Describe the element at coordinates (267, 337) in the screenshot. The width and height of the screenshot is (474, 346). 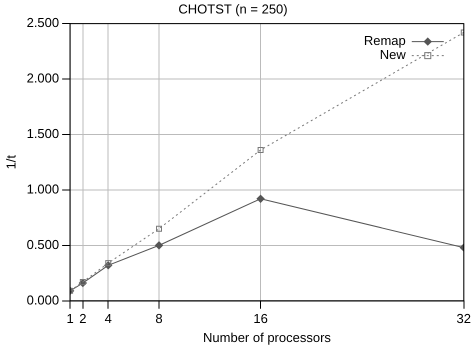
I see `x-axis-title: Number of processors` at that location.